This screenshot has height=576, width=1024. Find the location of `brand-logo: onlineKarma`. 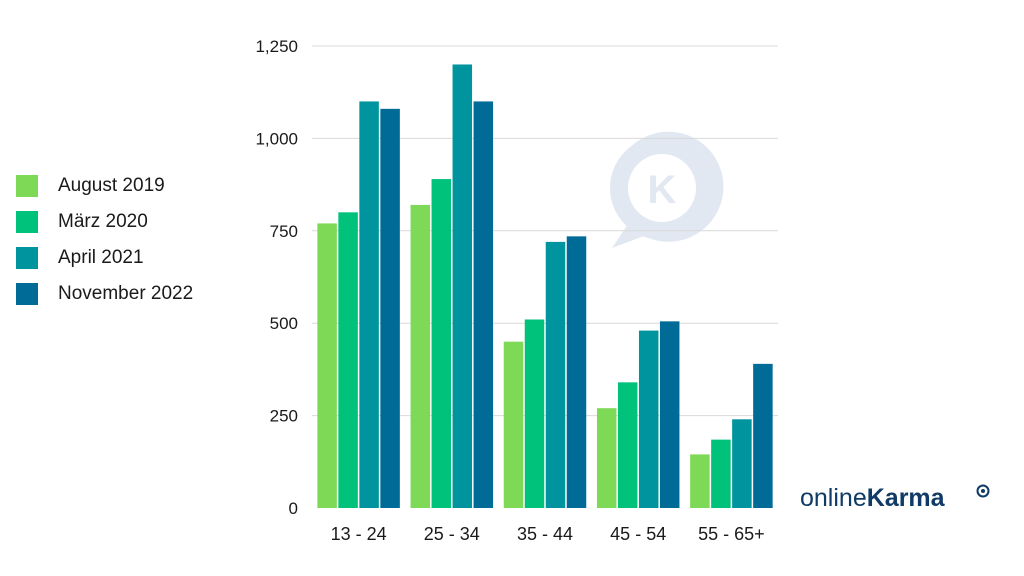

brand-logo: onlineKarma is located at coordinates (872, 498).